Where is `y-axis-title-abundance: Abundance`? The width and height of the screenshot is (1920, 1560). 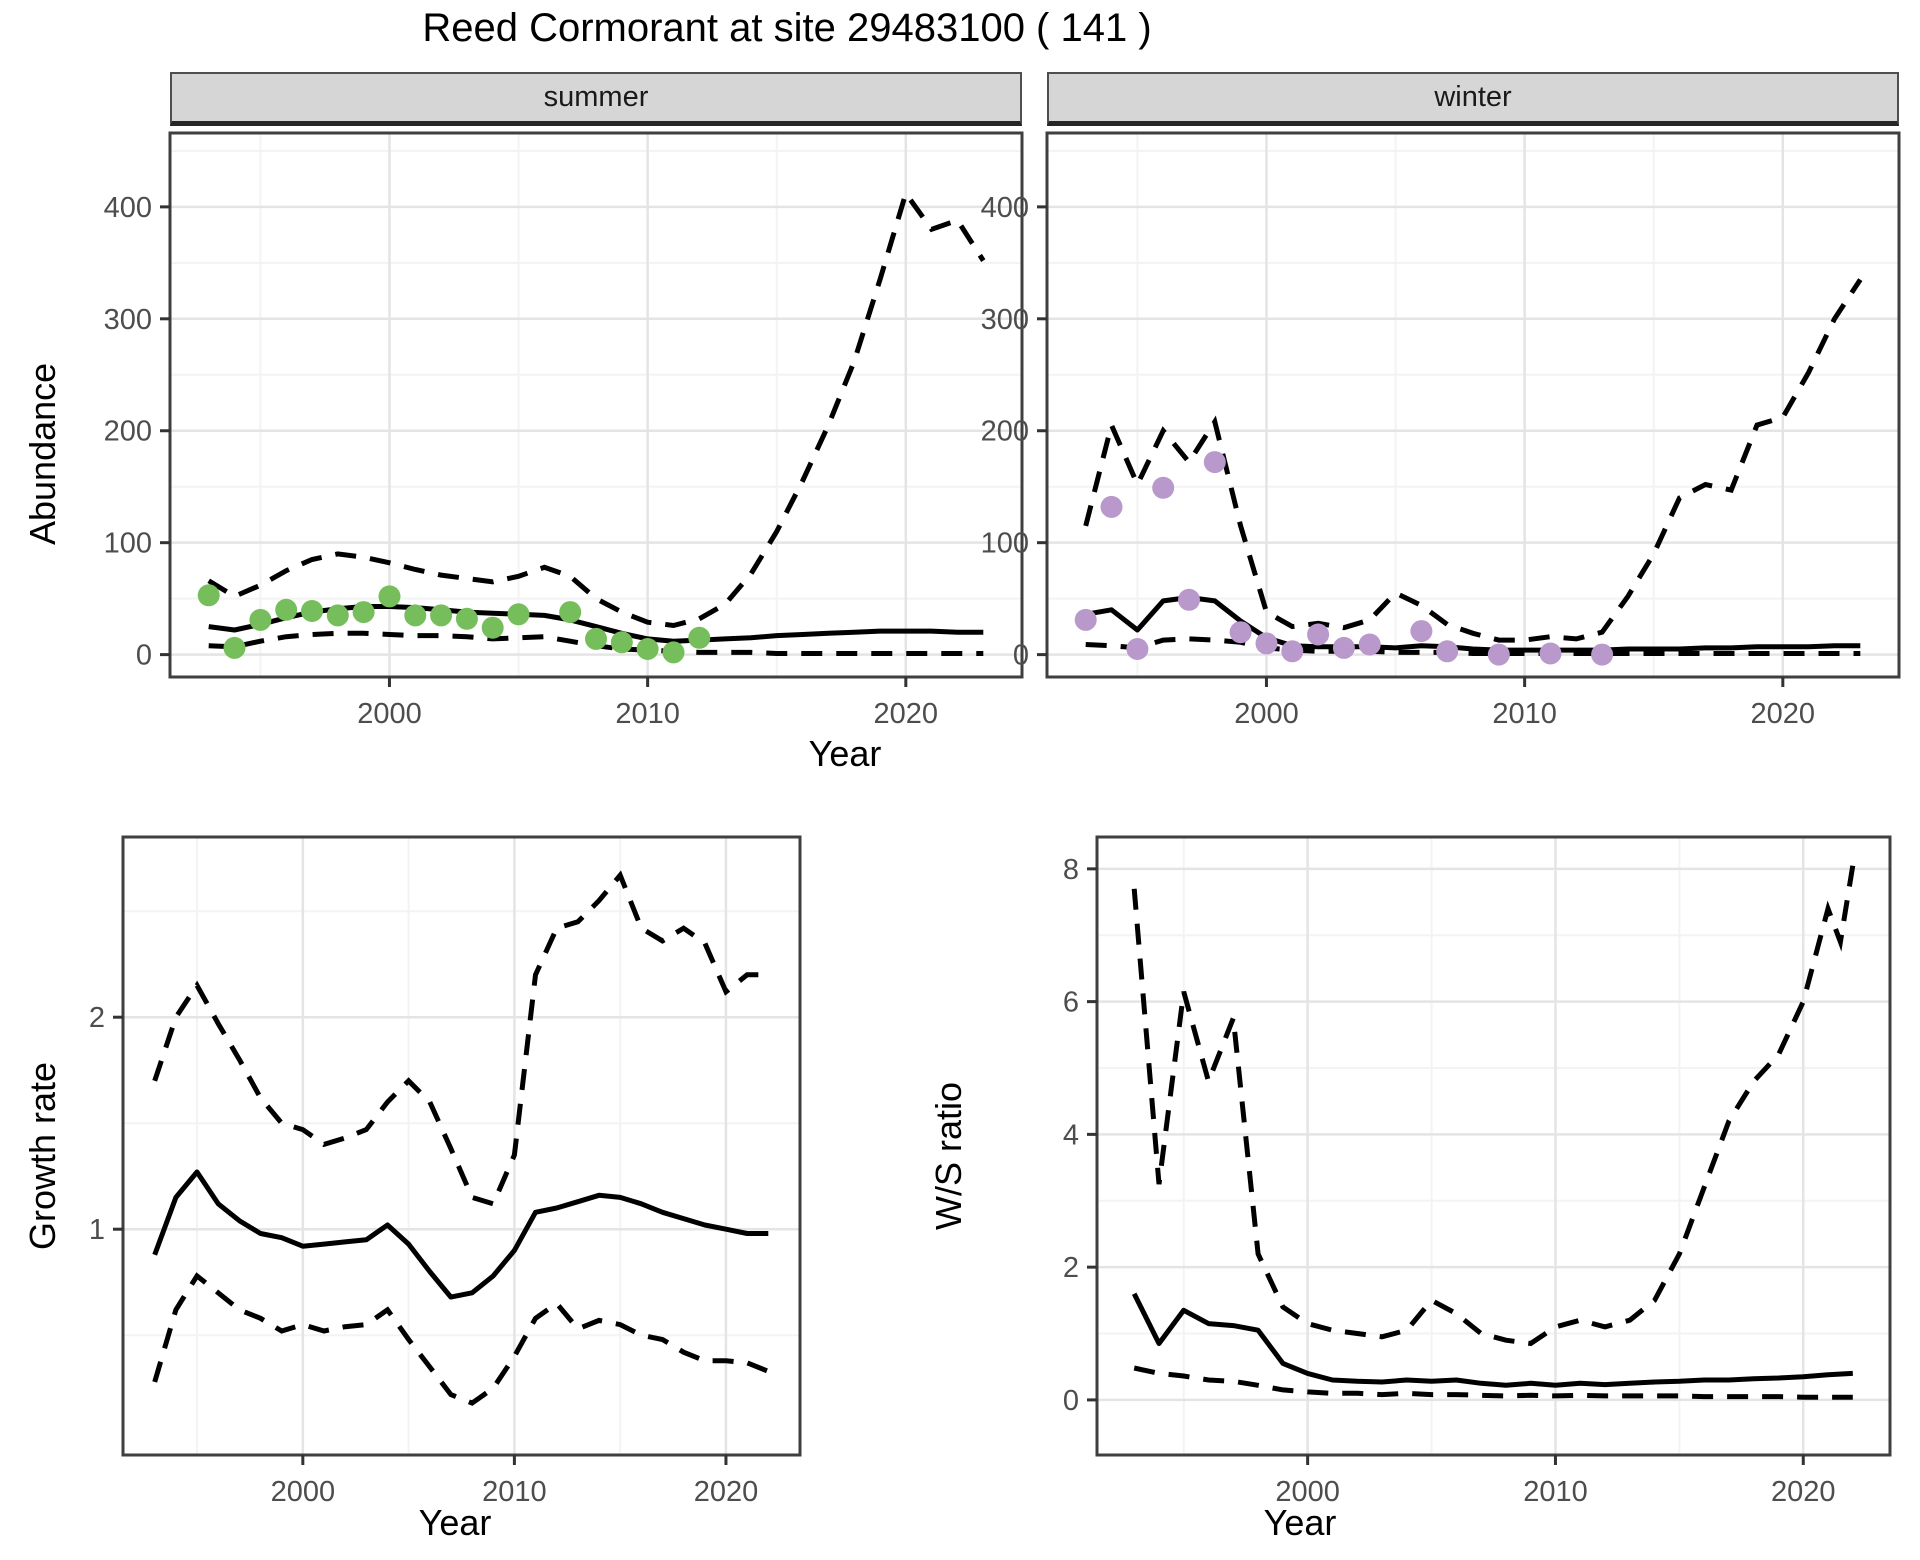 y-axis-title-abundance: Abundance is located at coordinates (42, 453).